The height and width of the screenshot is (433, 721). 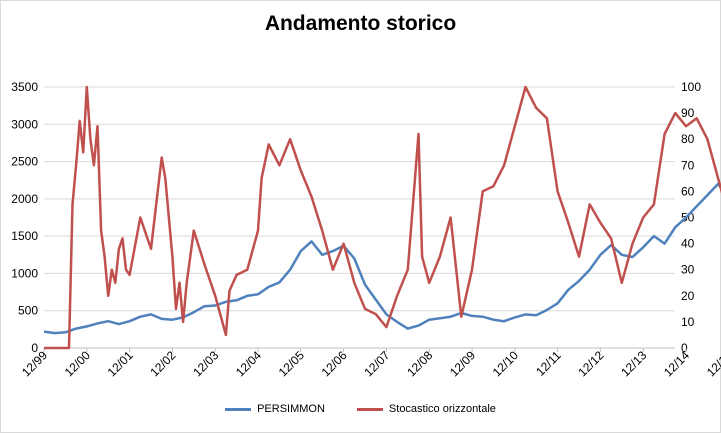 I want to click on x-tick-label: 12/10, so click(x=505, y=363).